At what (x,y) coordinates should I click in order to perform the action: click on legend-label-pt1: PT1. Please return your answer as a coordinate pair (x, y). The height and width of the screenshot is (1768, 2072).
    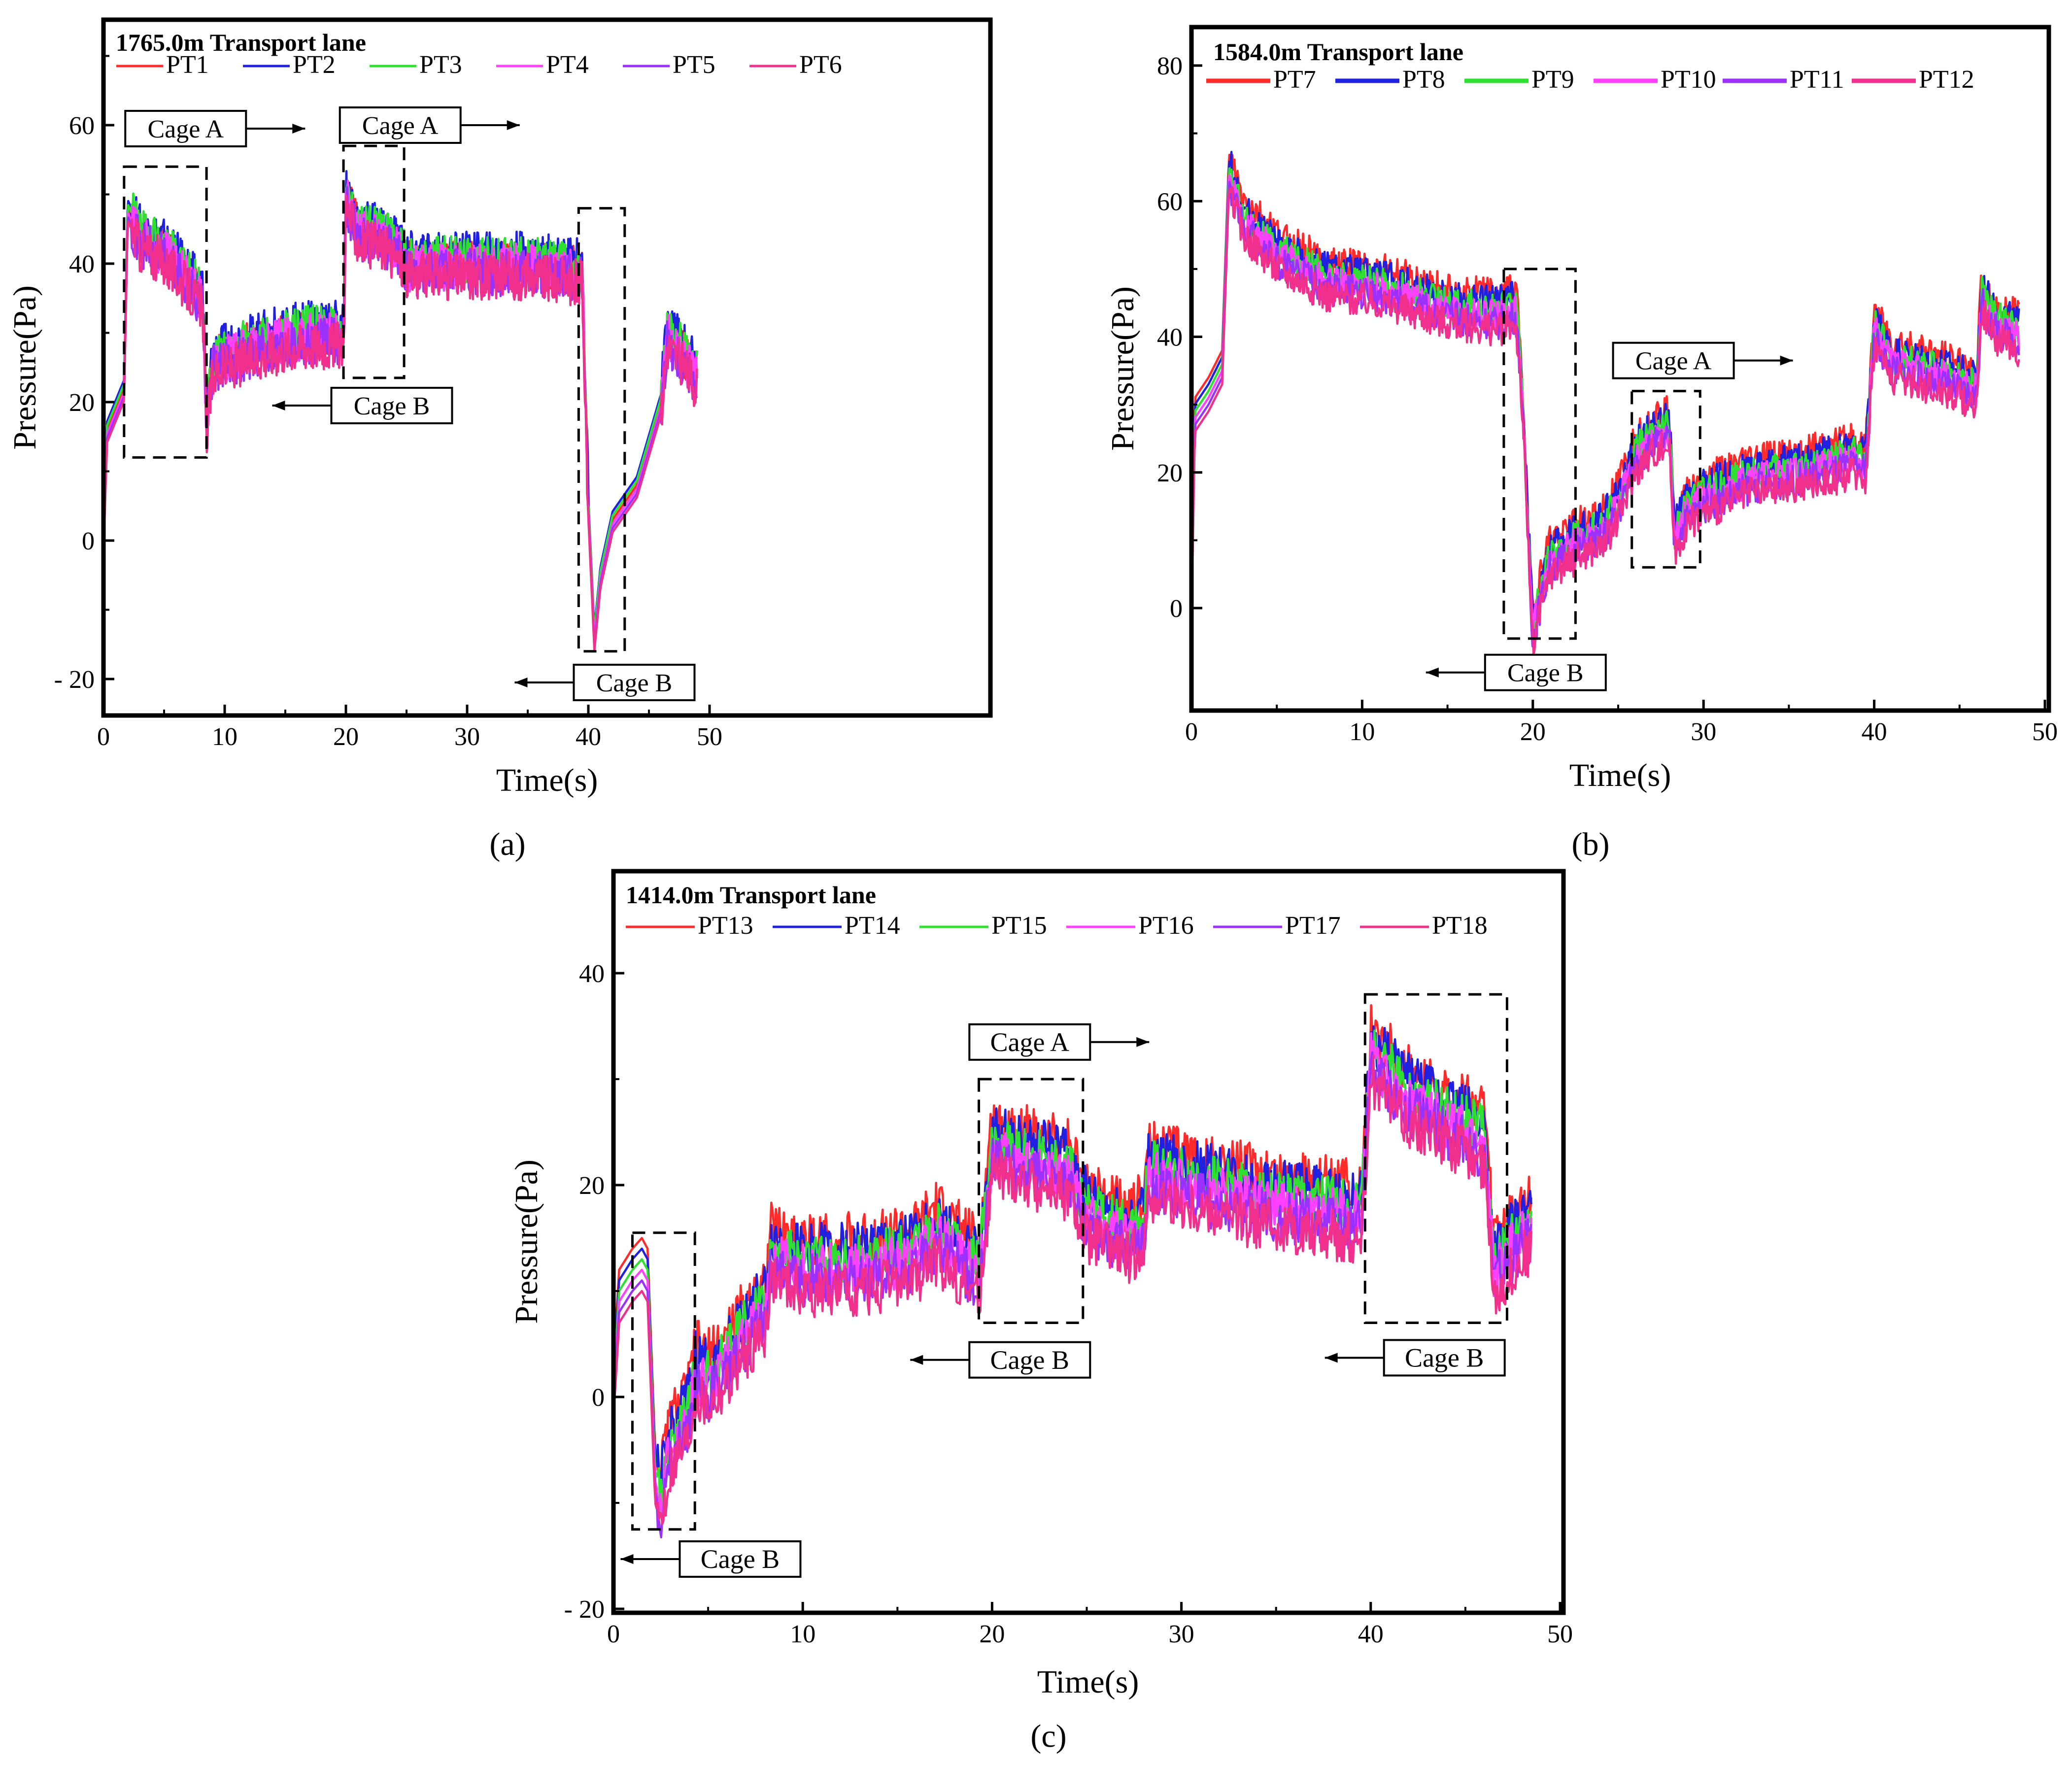
    Looking at the image, I should click on (188, 65).